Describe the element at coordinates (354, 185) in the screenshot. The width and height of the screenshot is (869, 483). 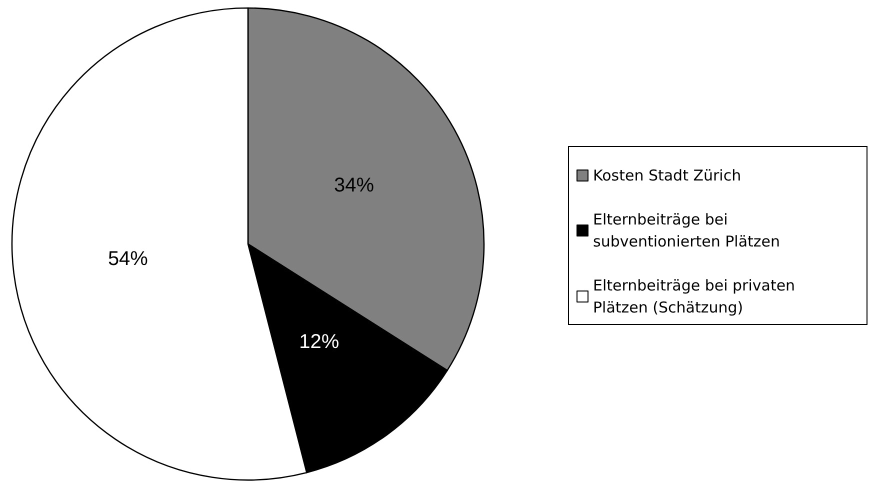
I see `data-label: 34%` at that location.